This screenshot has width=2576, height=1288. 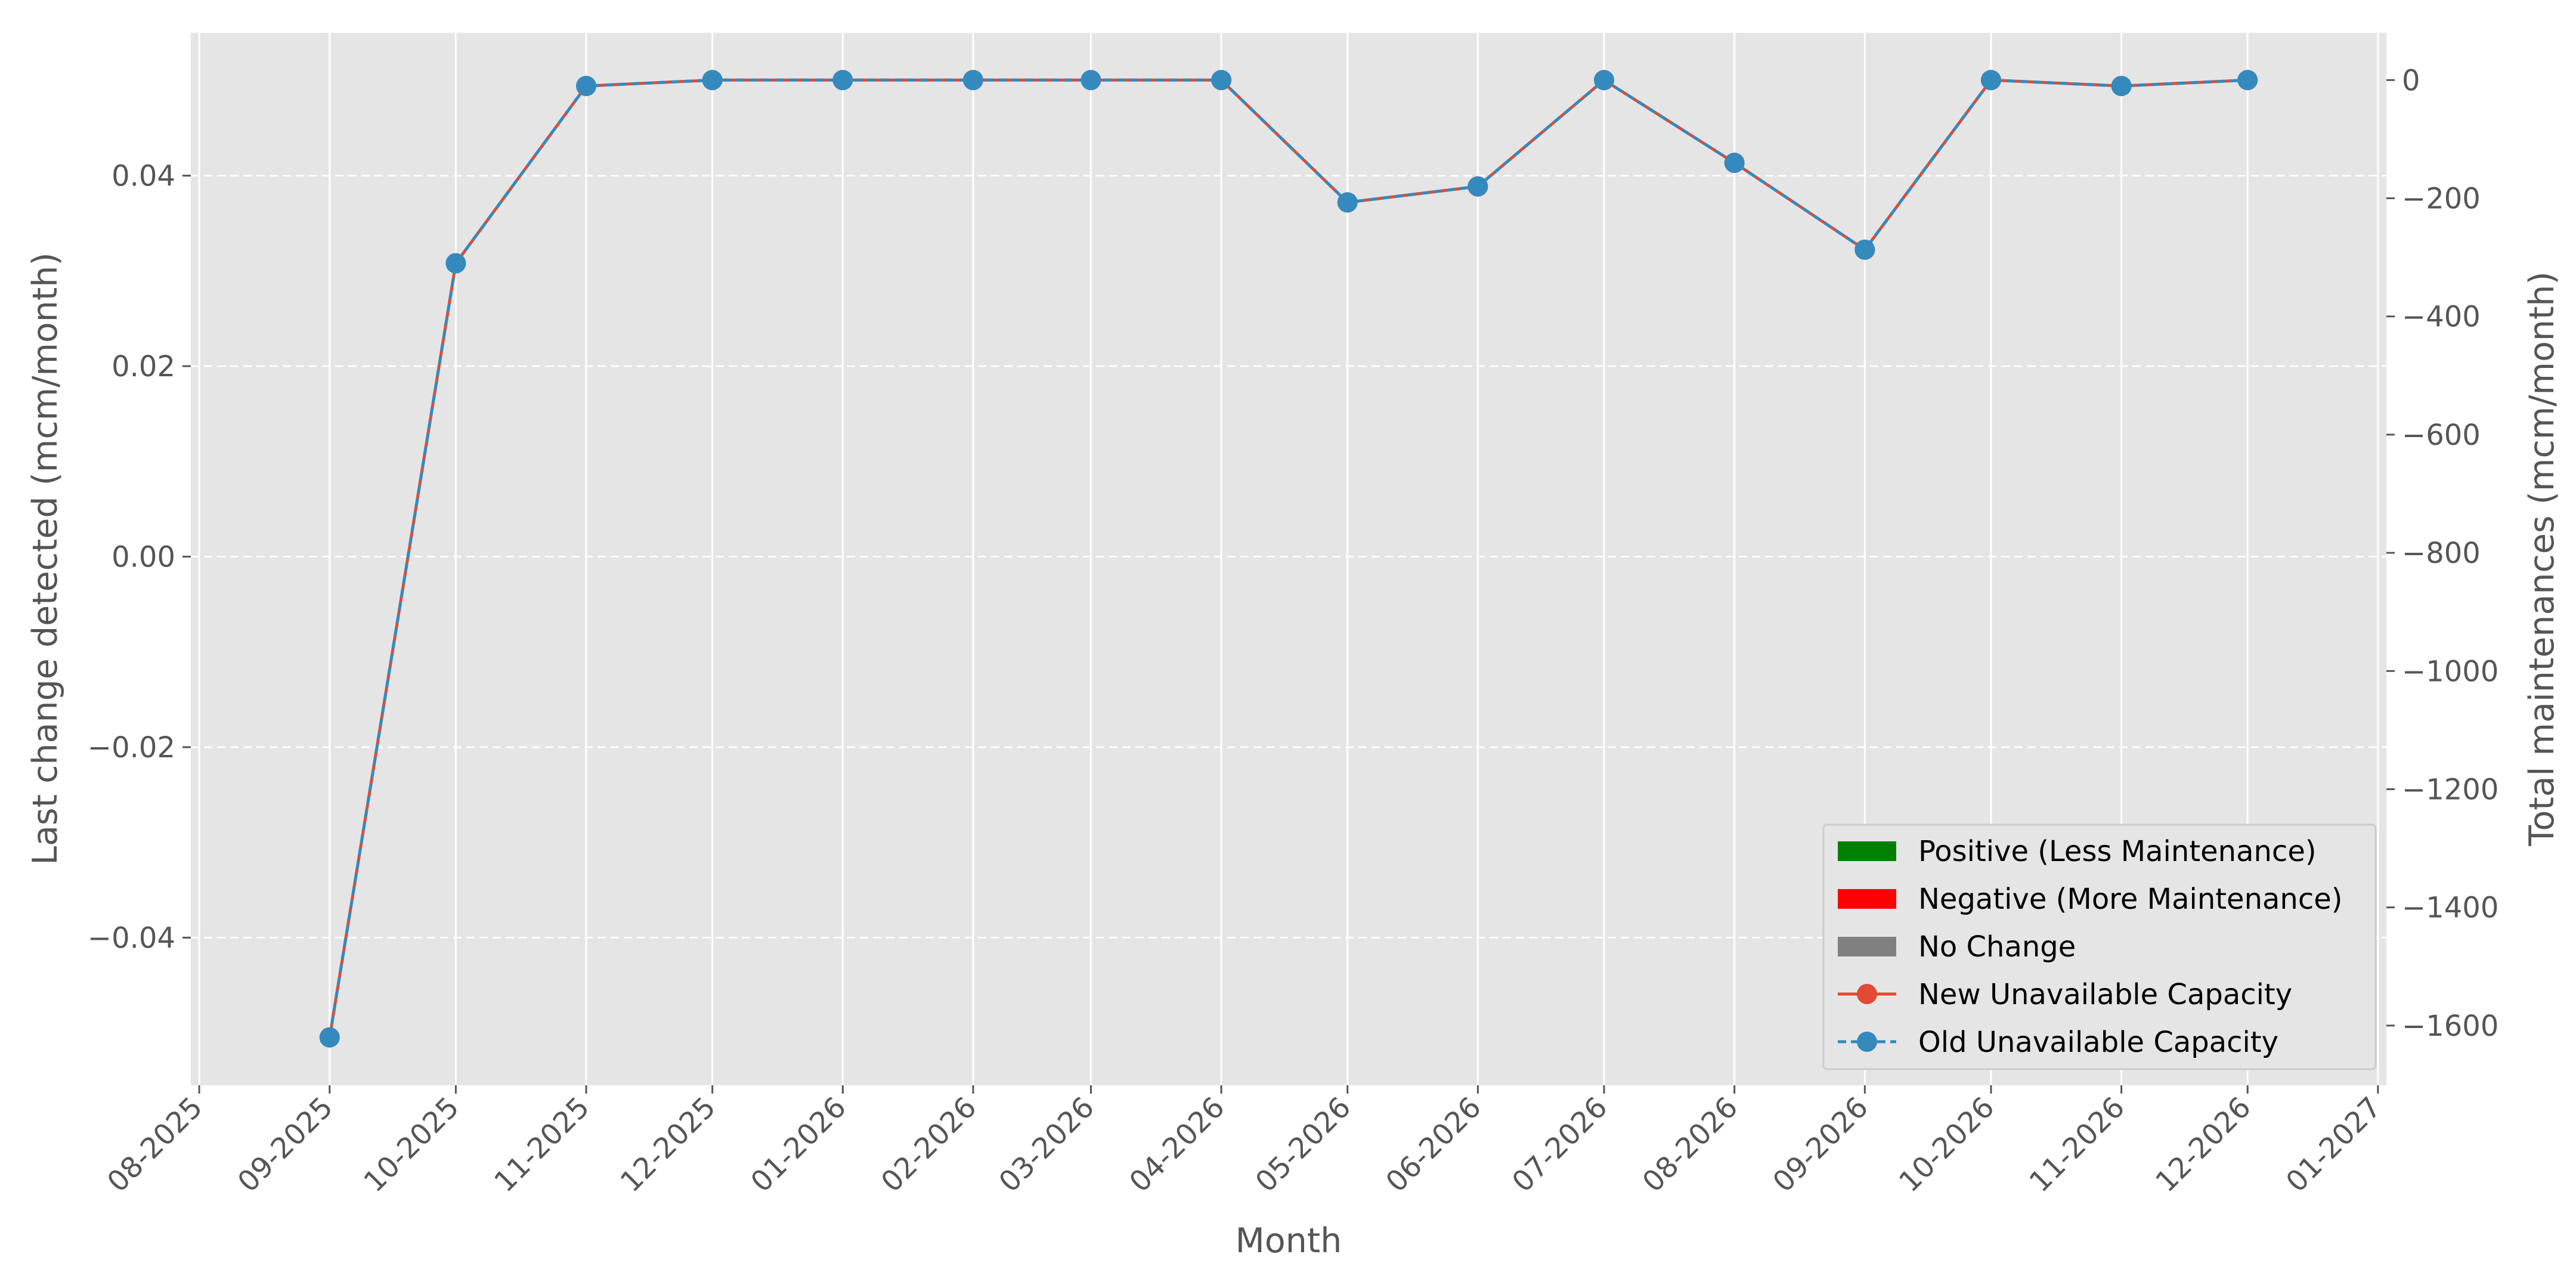 I want to click on x-tick-label: 10-2025, so click(x=411, y=1145).